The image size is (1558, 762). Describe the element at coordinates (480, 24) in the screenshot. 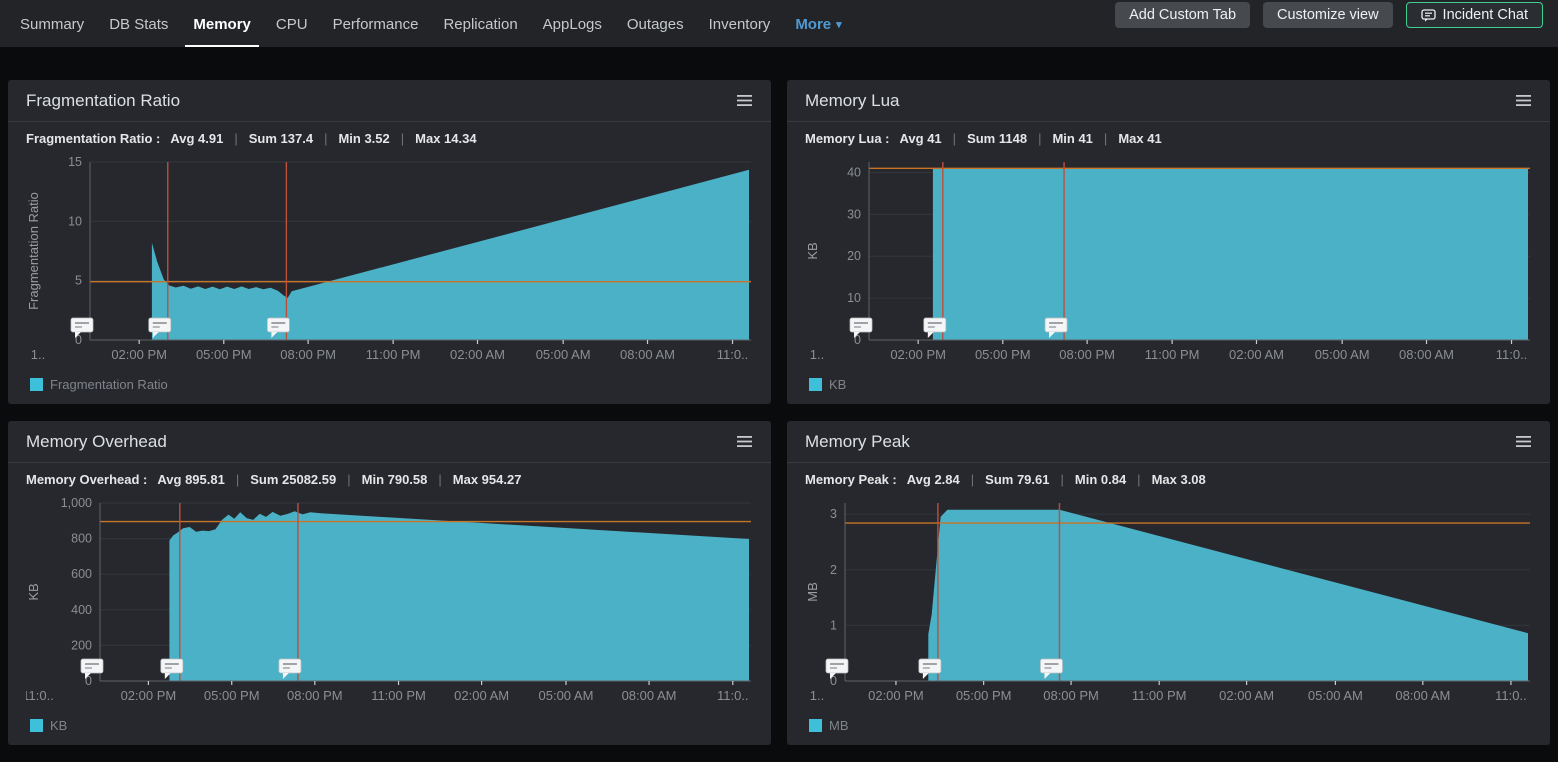

I see `tab-replication: Replication` at that location.